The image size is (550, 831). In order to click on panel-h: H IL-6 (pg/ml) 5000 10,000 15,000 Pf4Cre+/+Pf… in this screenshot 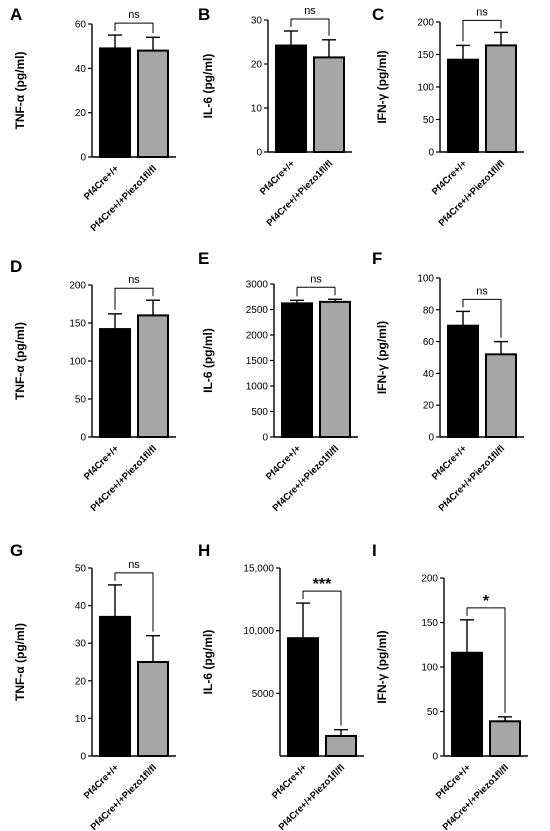, I will do `click(281, 686)`.